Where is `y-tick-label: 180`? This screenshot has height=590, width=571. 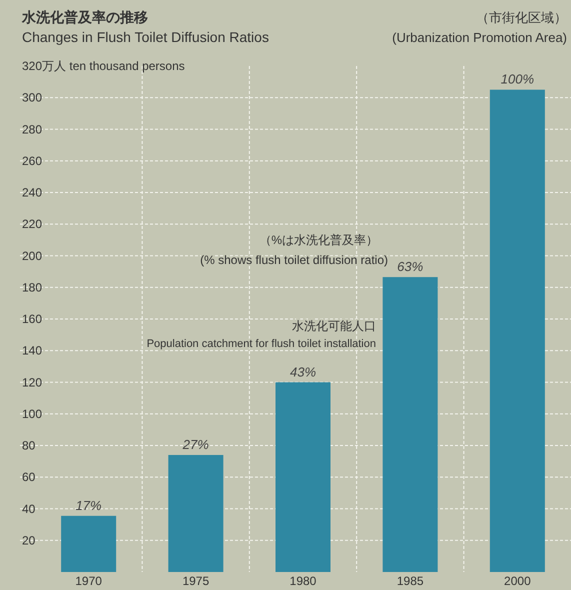
y-tick-label: 180 is located at coordinates (32, 287).